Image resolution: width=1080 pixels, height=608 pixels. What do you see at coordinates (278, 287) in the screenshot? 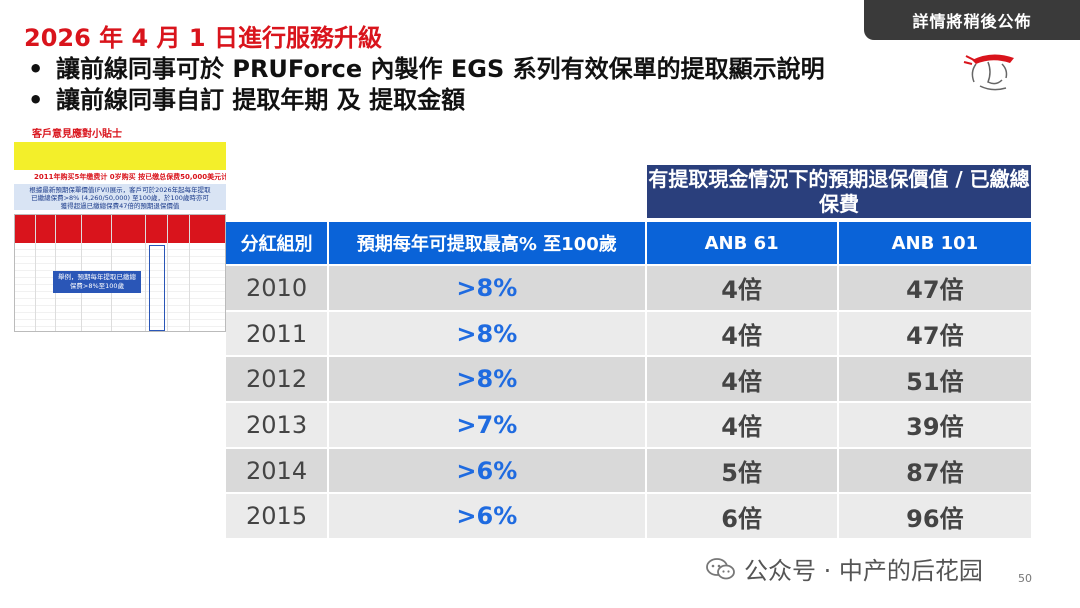
I see `cell-year: 2010` at bounding box center [278, 287].